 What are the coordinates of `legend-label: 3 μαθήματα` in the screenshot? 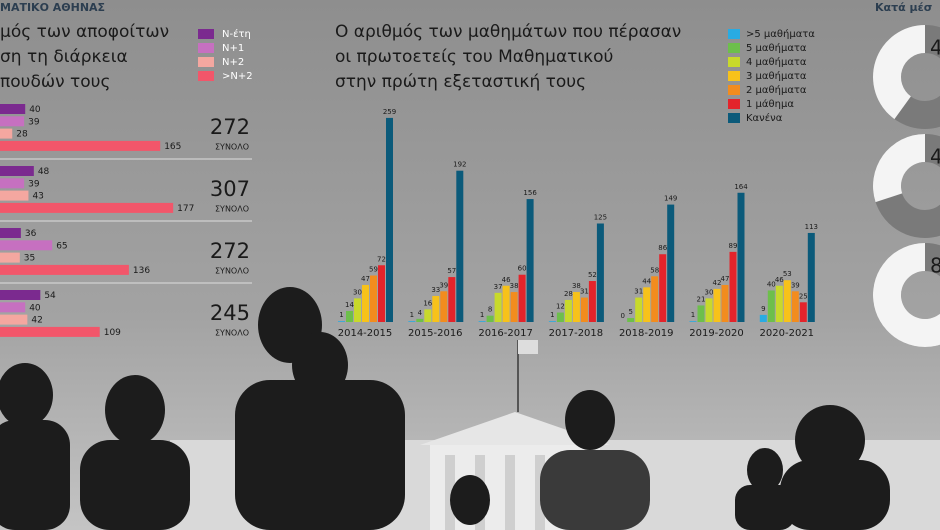 It's located at (776, 76).